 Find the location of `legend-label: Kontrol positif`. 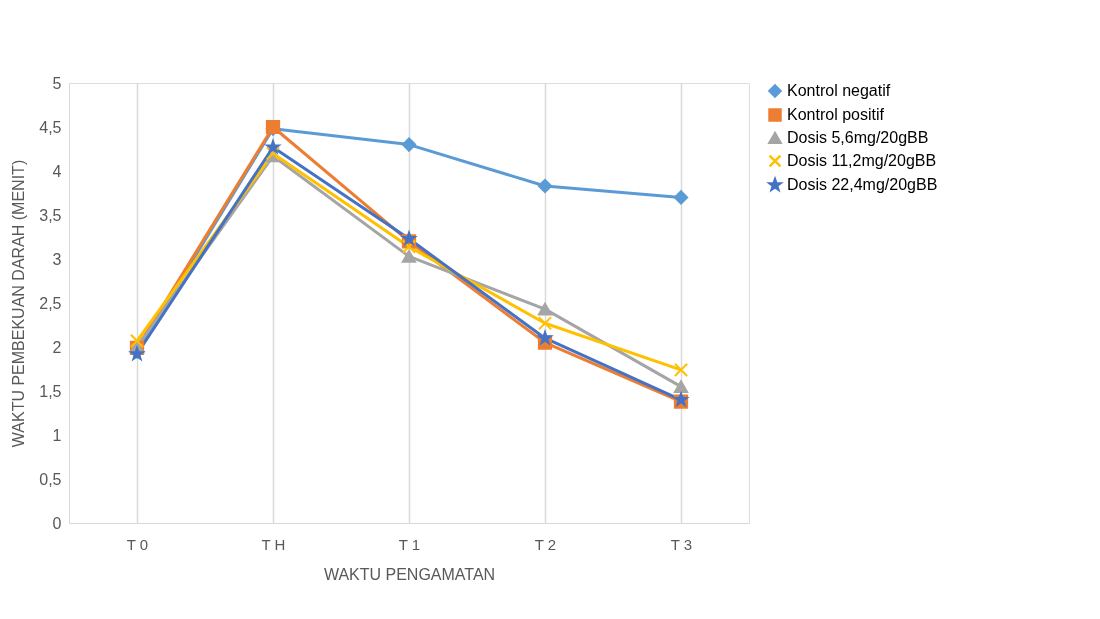

legend-label: Kontrol positif is located at coordinates (836, 114).